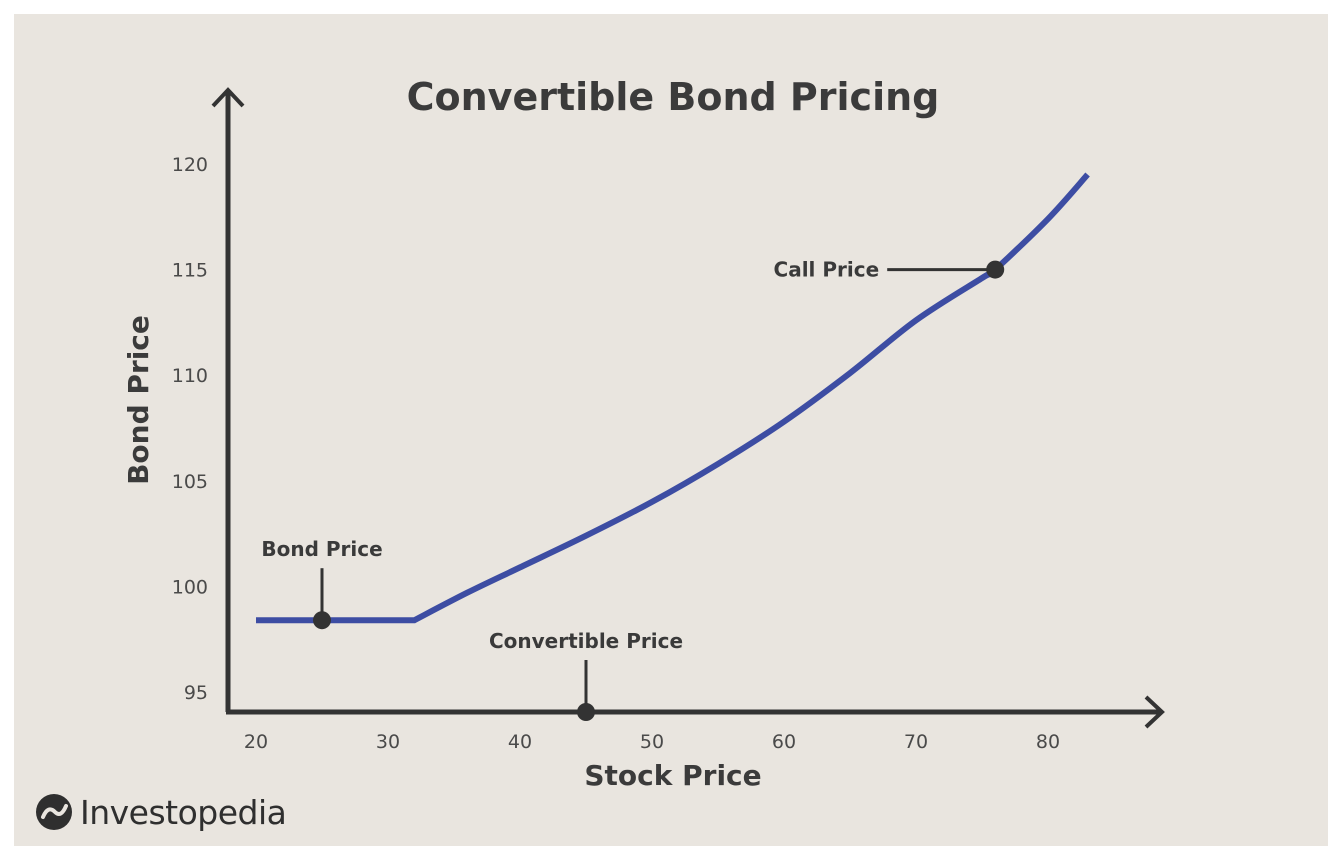 The image size is (1342, 862). What do you see at coordinates (190, 429) in the screenshot?
I see `y-tick-labels: 95 100 105 110 115 120` at bounding box center [190, 429].